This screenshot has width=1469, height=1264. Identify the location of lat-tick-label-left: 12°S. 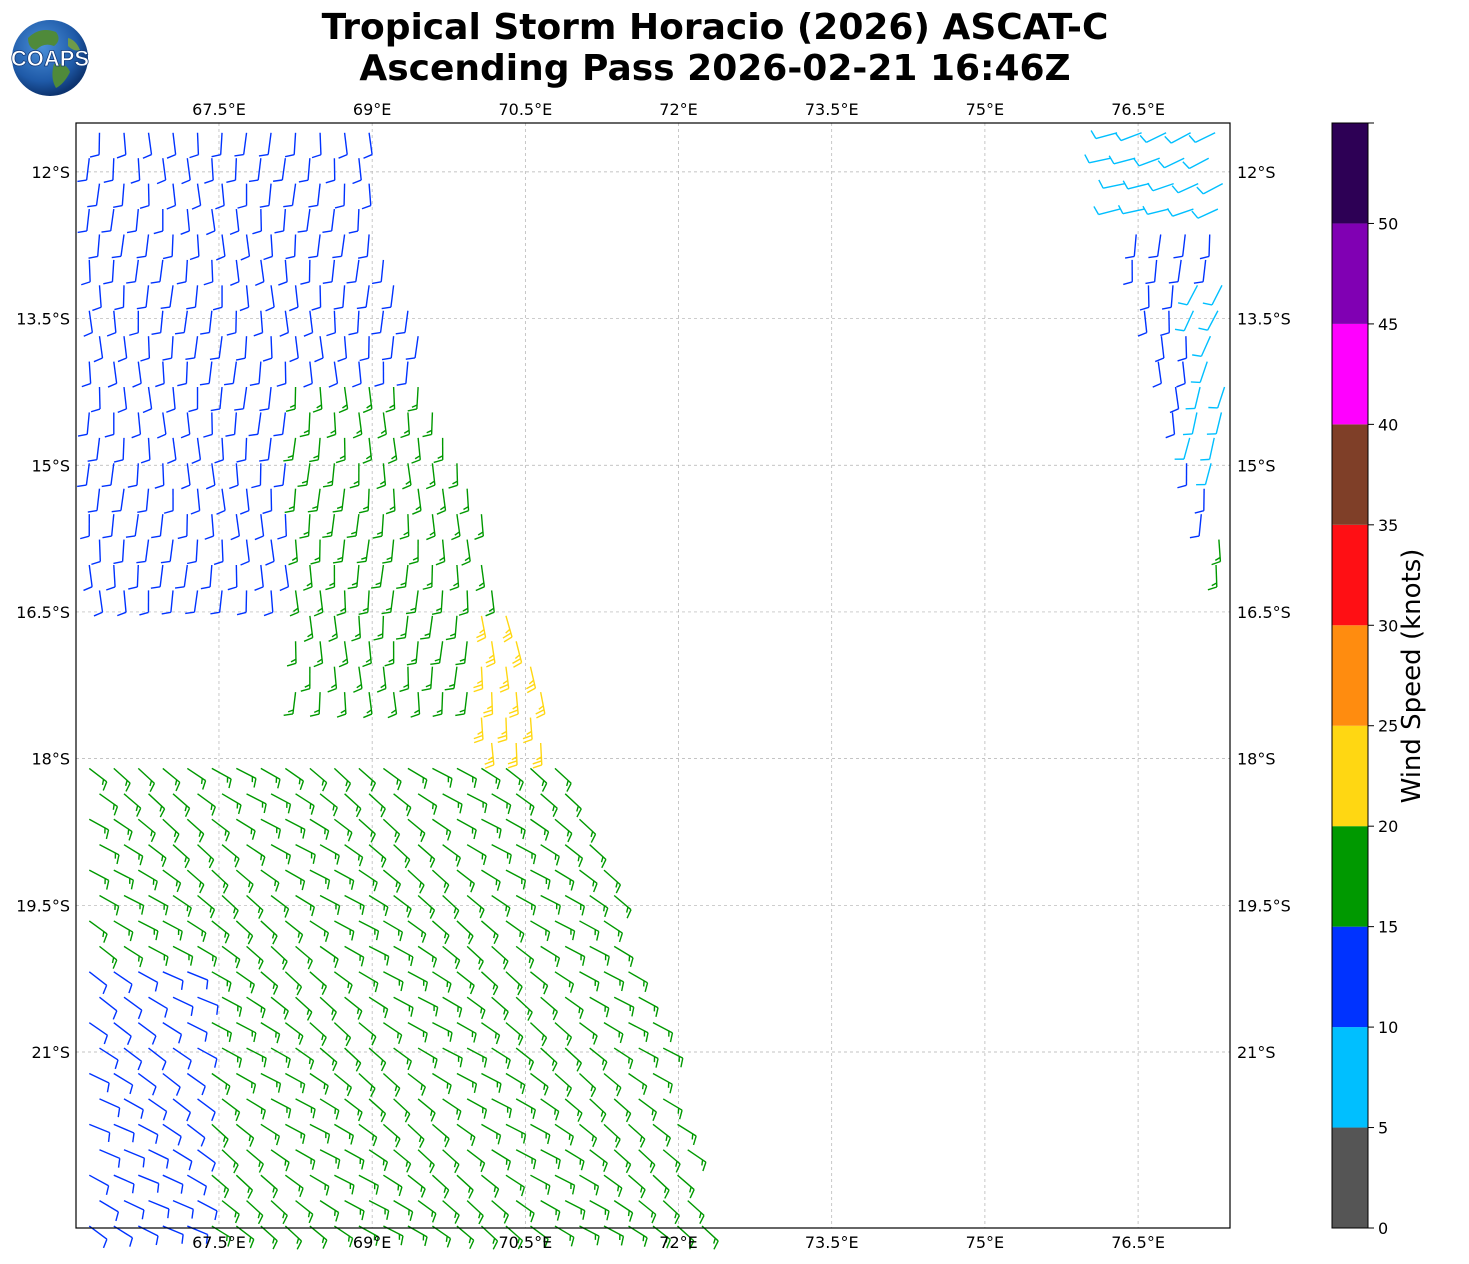
(50, 172).